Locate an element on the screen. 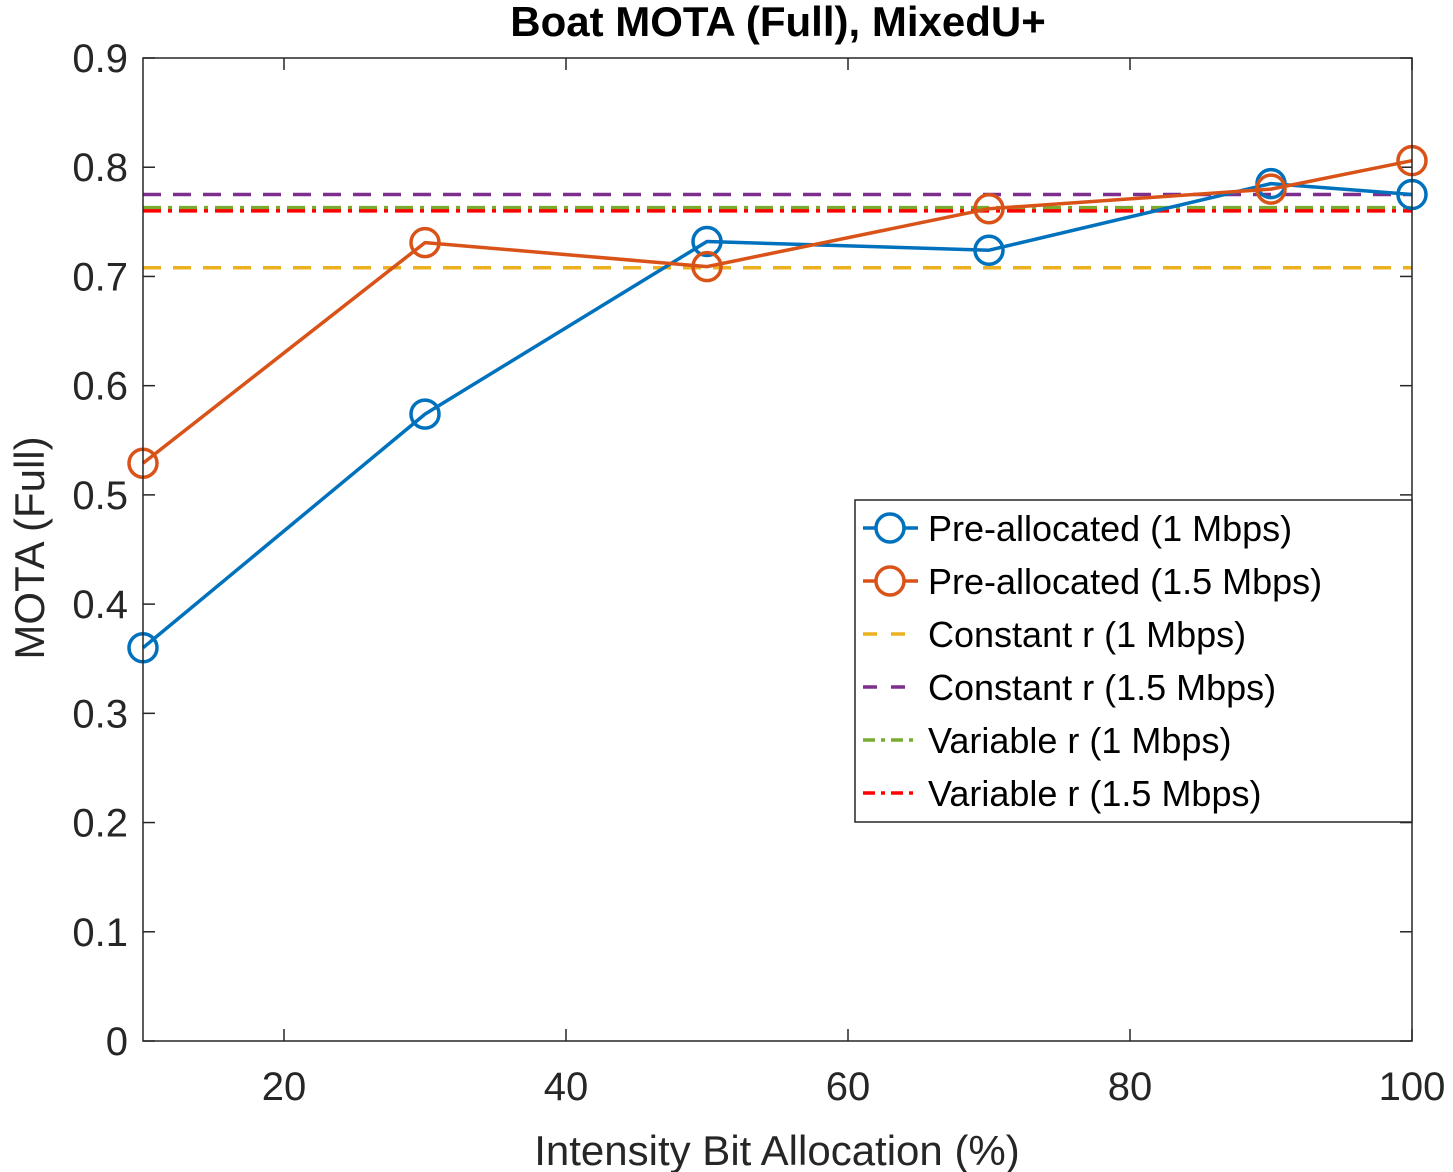  x-axis-title: Intensity Bit Allocation (%) is located at coordinates (777, 1149).